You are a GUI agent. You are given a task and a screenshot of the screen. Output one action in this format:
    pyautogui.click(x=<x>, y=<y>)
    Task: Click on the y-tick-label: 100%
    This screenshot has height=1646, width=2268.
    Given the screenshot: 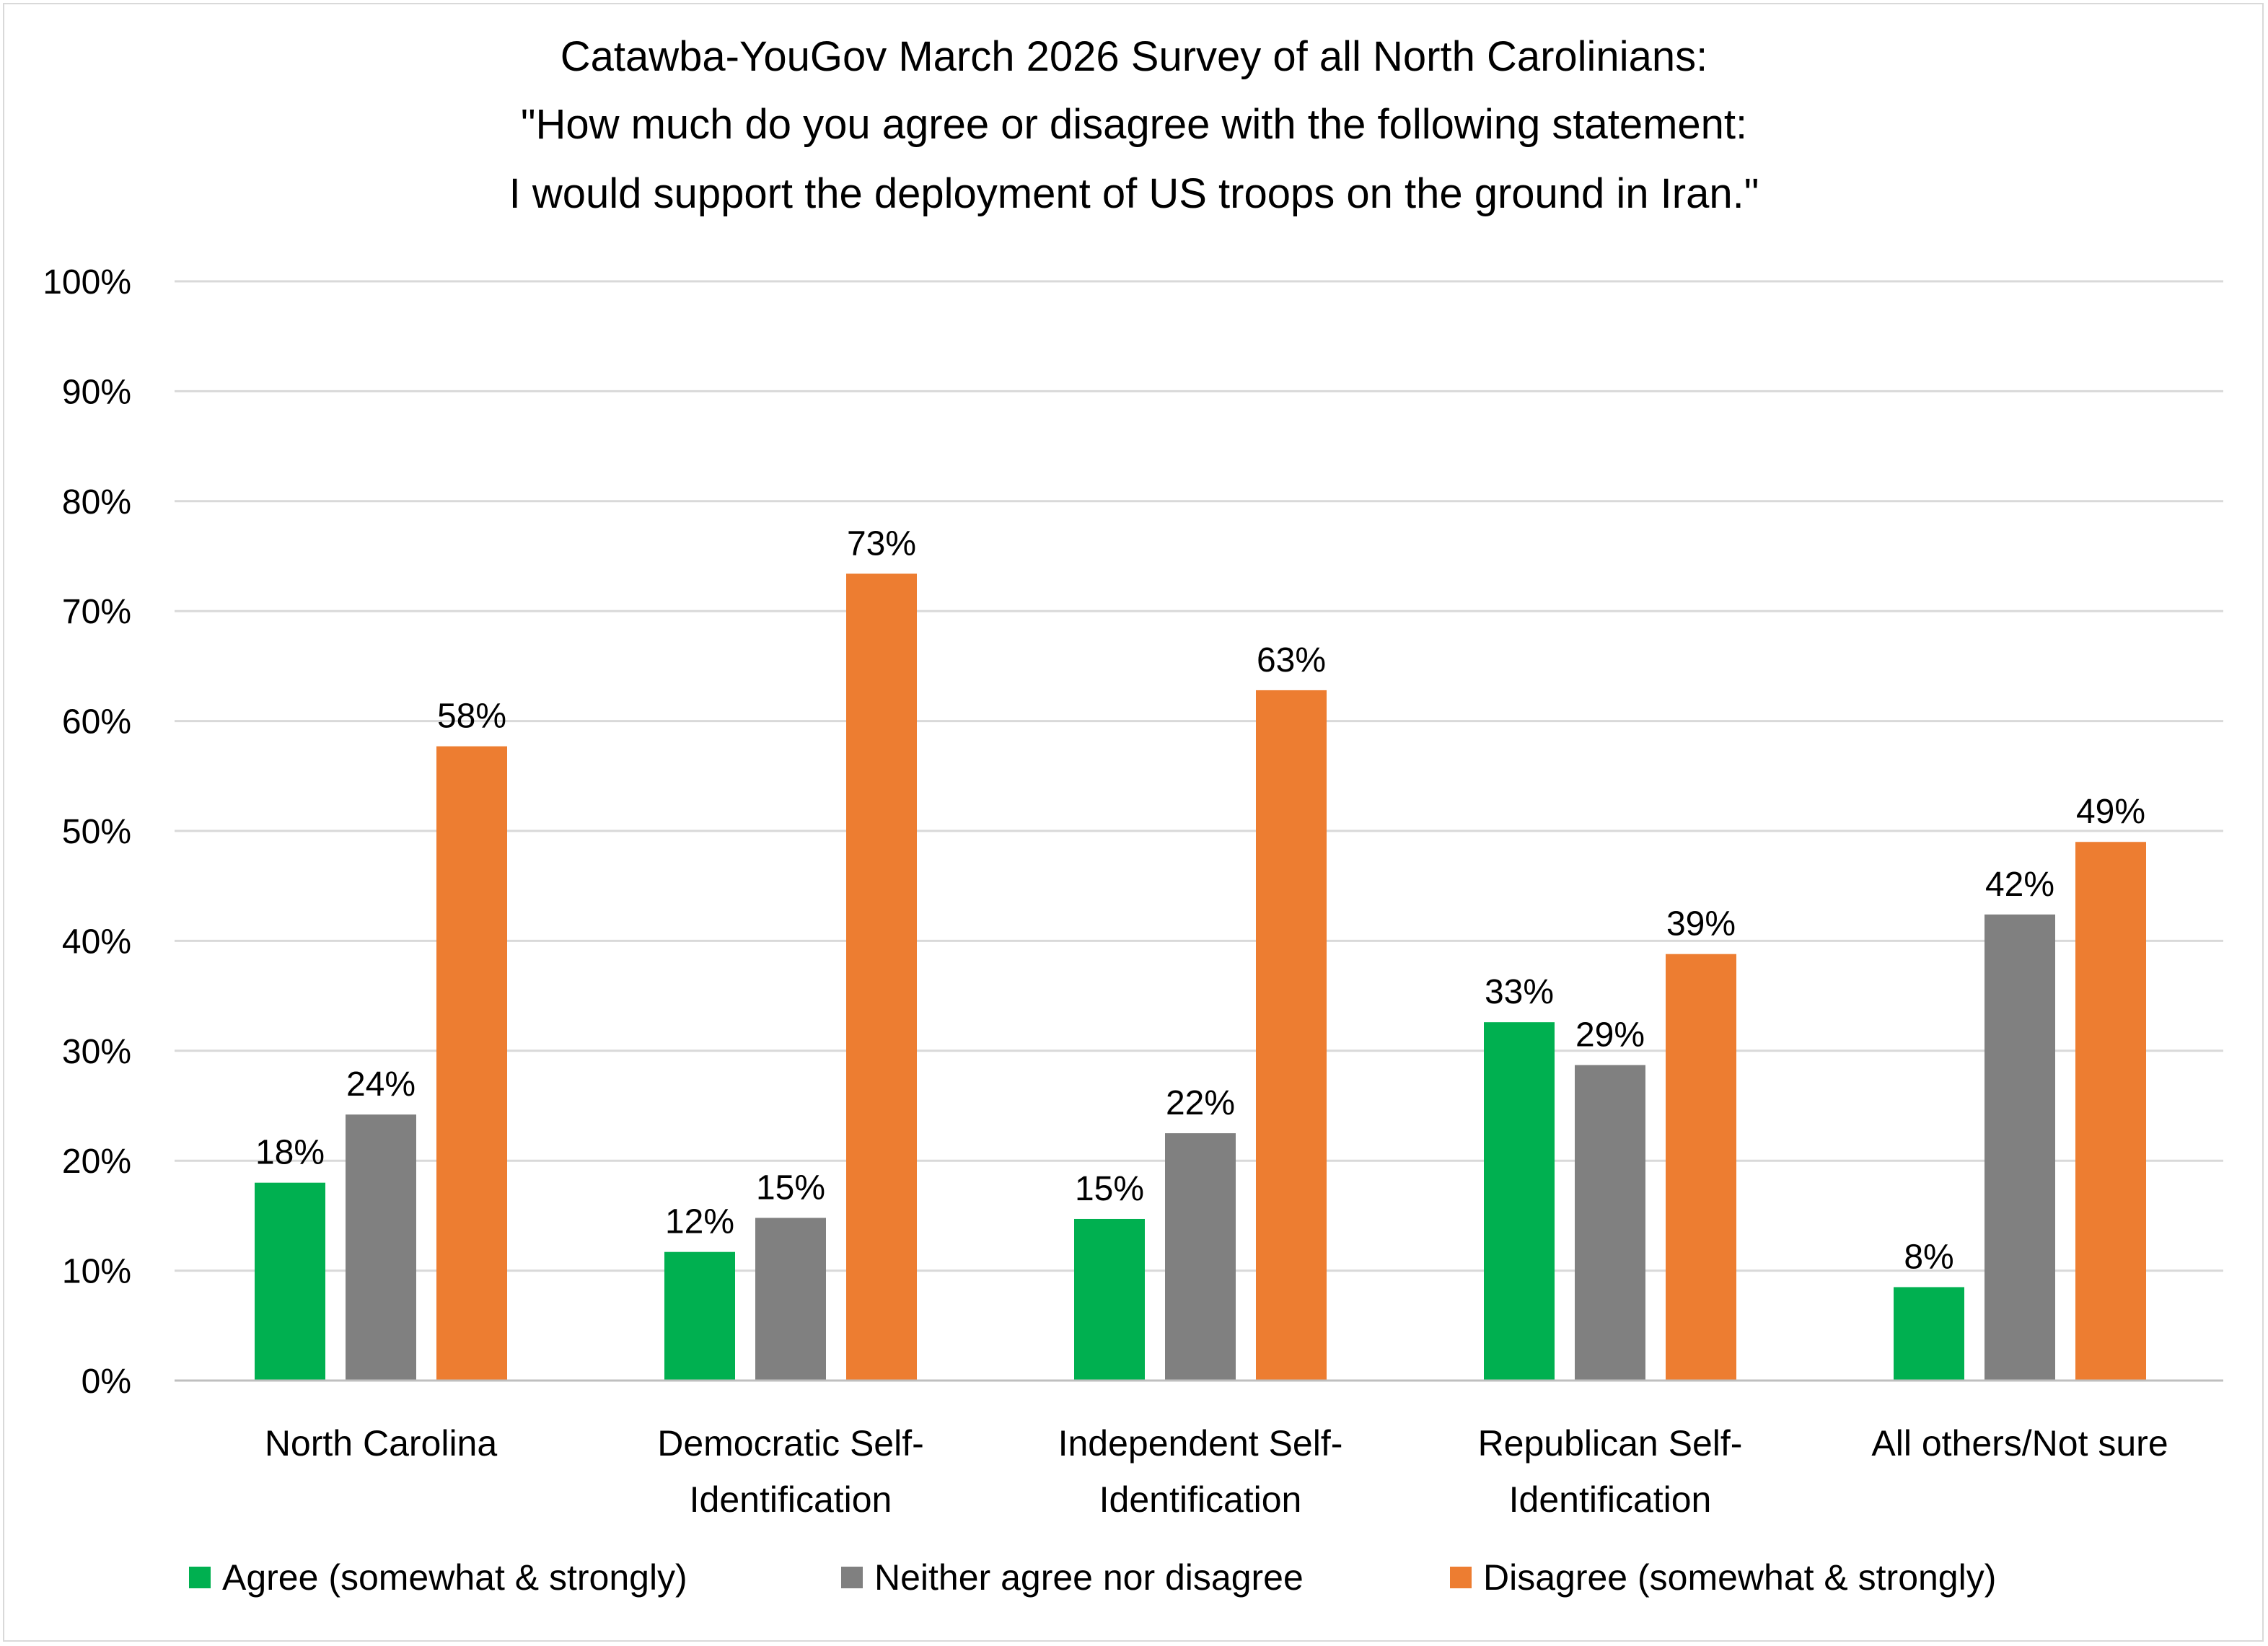 What is the action you would take?
    pyautogui.click(x=87, y=282)
    